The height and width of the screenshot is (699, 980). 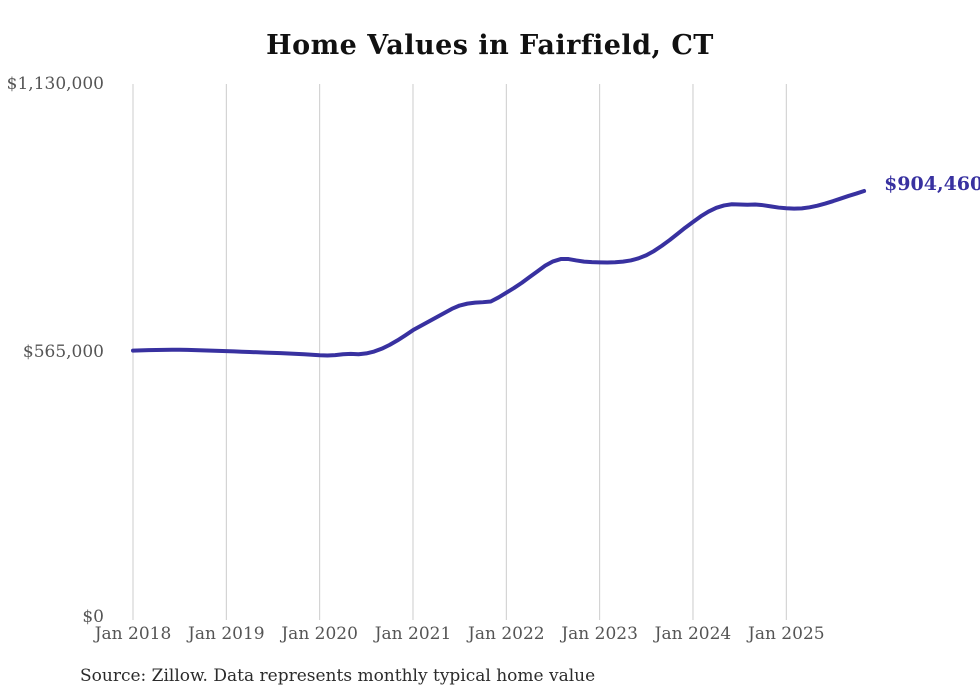 What do you see at coordinates (693, 634) in the screenshot?
I see `x-tick-label: Jan 2024` at bounding box center [693, 634].